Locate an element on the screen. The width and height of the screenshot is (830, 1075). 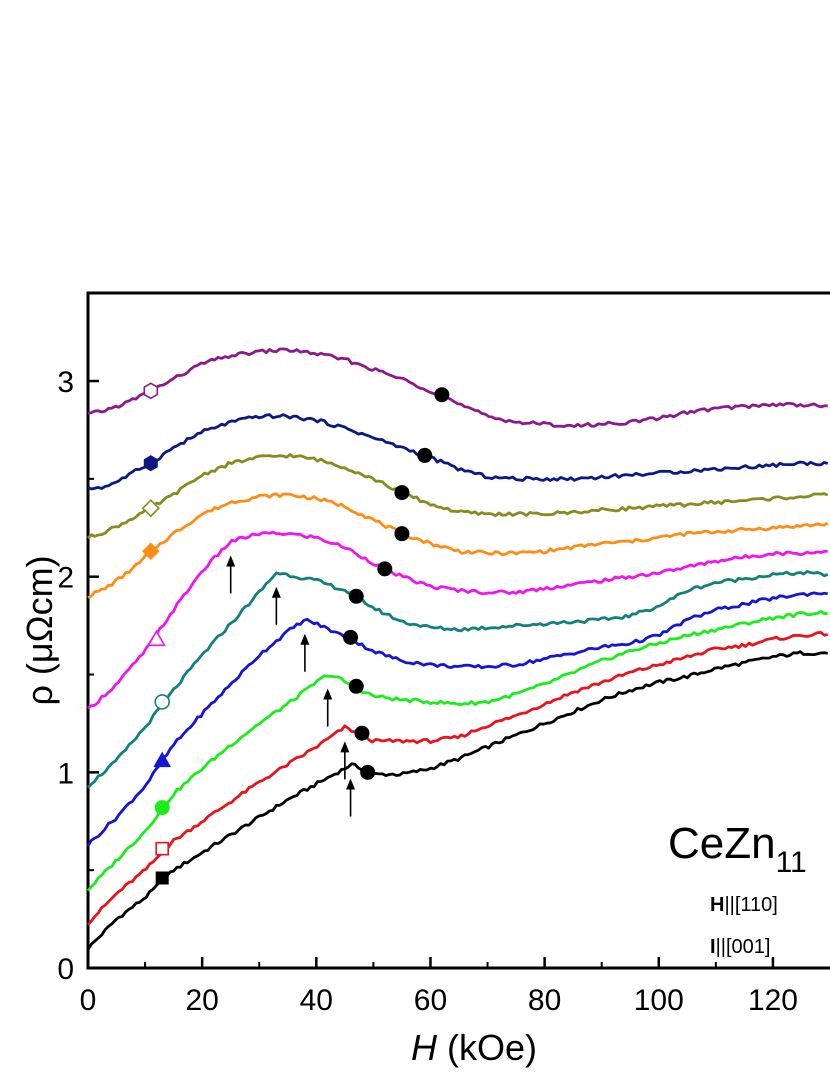
current-direction-text: ||[001] is located at coordinates (743, 947).